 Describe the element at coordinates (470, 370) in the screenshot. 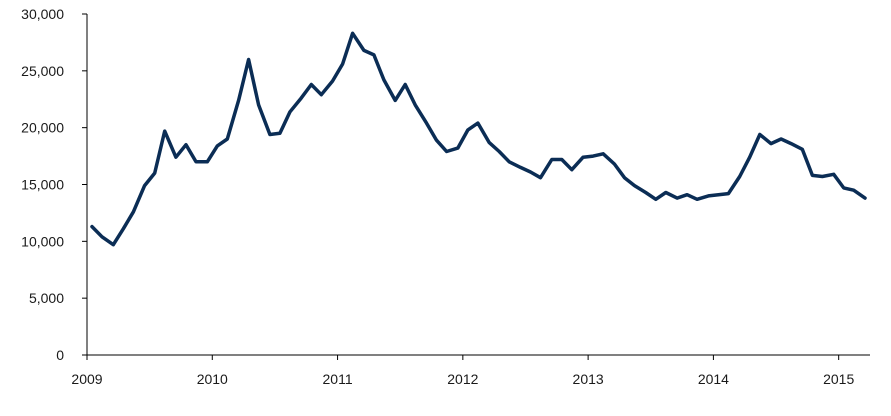

I see `x-axis: 2009 2010 2011 2012 2013 2014 2015` at that location.